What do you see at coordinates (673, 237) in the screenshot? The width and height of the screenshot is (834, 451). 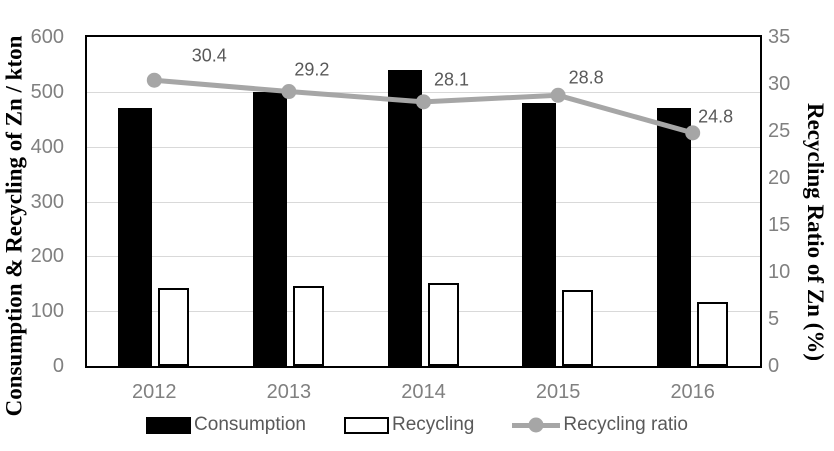 I see `consumption-bar-2016` at bounding box center [673, 237].